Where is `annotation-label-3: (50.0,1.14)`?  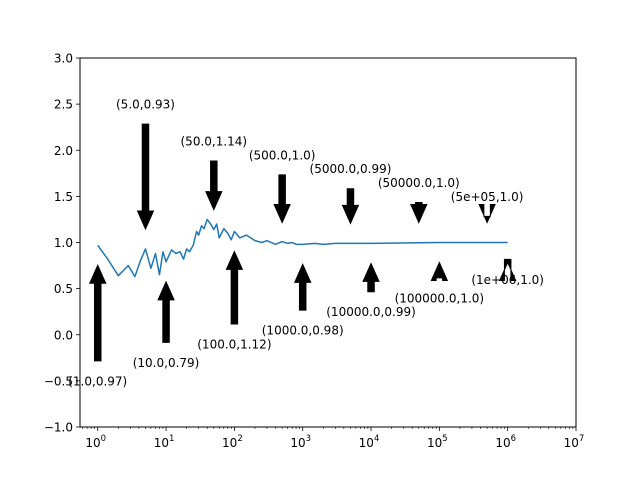
annotation-label-3: (50.0,1.14) is located at coordinates (214, 142).